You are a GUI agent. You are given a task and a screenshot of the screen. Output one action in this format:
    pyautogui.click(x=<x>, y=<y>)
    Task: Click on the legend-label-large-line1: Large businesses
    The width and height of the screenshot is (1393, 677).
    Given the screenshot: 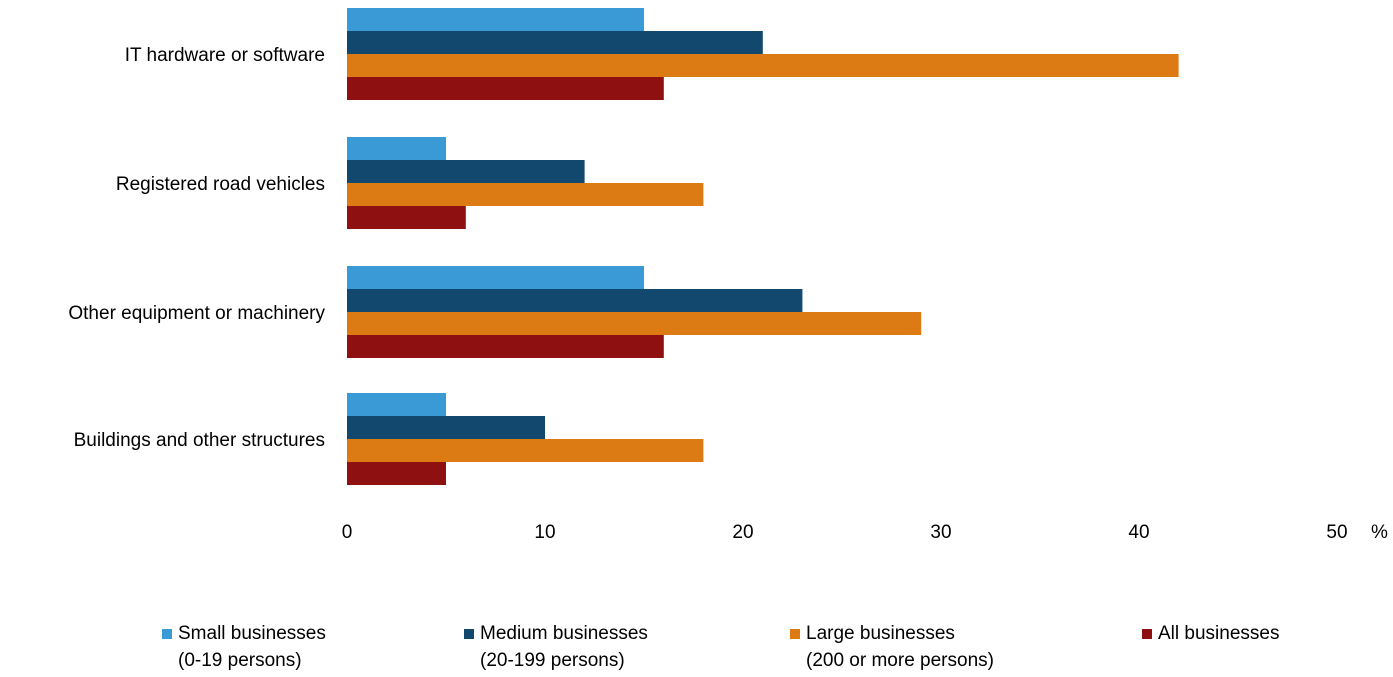 What is the action you would take?
    pyautogui.click(x=880, y=633)
    